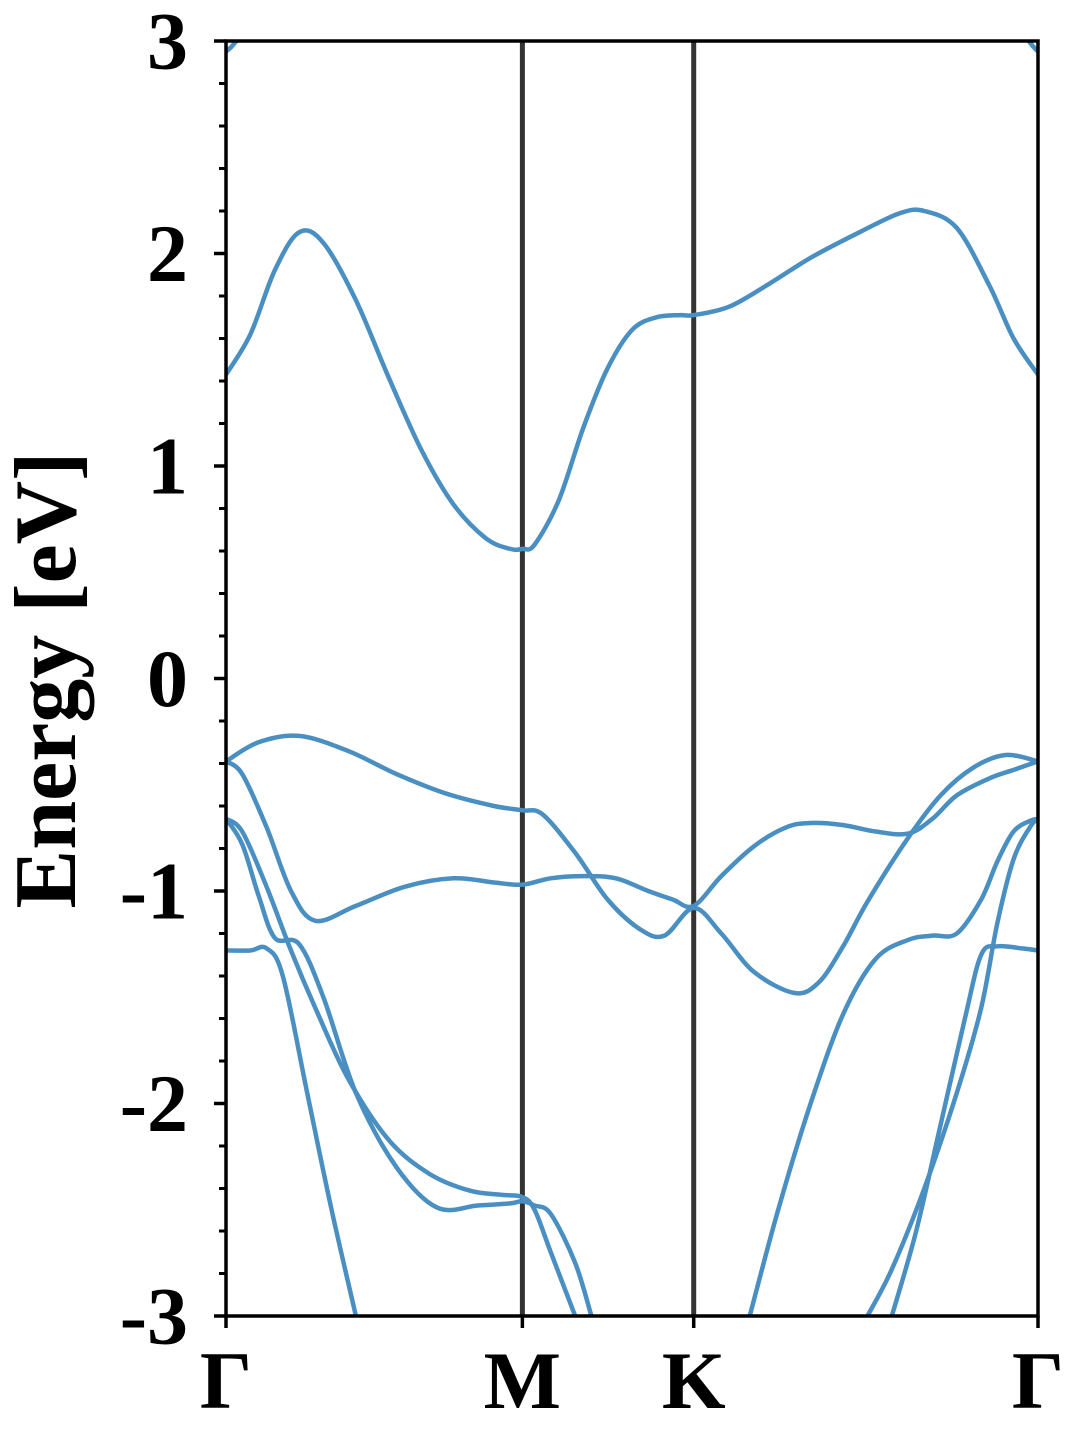 Image resolution: width=1080 pixels, height=1440 pixels. What do you see at coordinates (154, 1103) in the screenshot?
I see `y-tick-label: -2` at bounding box center [154, 1103].